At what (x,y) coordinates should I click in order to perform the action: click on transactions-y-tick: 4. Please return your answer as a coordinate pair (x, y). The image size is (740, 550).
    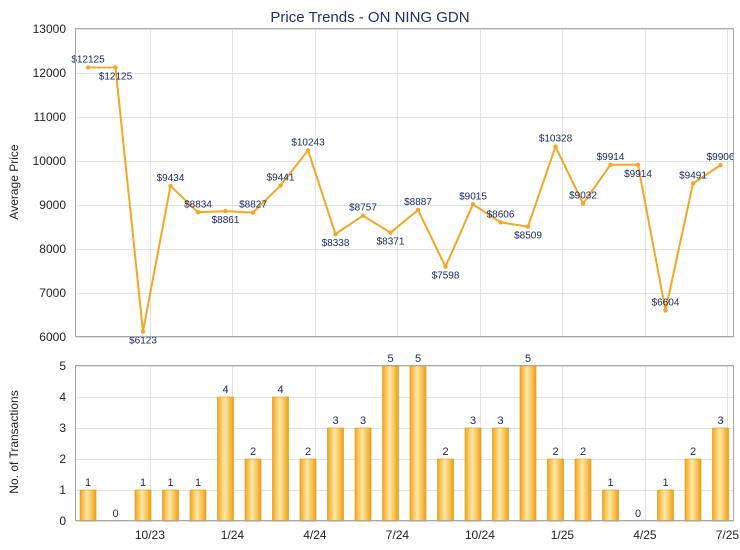
    Looking at the image, I should click on (62, 397).